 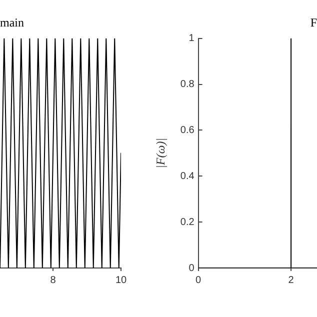 What do you see at coordinates (199, 280) in the screenshot?
I see `x-tick-label: 0` at bounding box center [199, 280].